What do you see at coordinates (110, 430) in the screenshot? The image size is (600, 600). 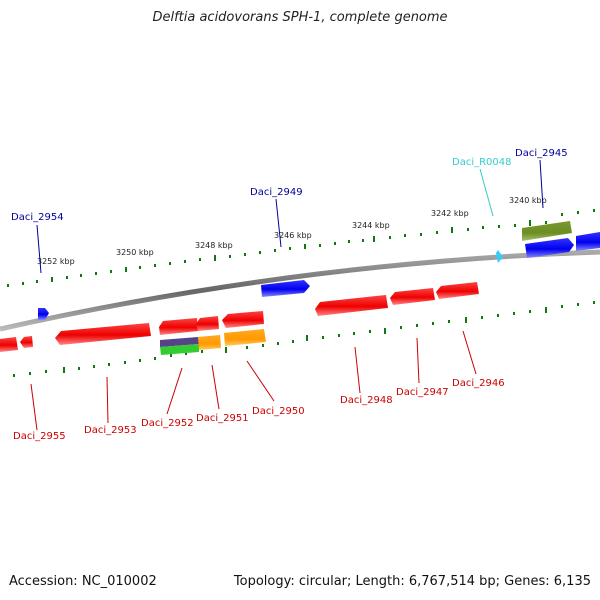 I see `gene-label-daci-2953: Daci_2953` at bounding box center [110, 430].